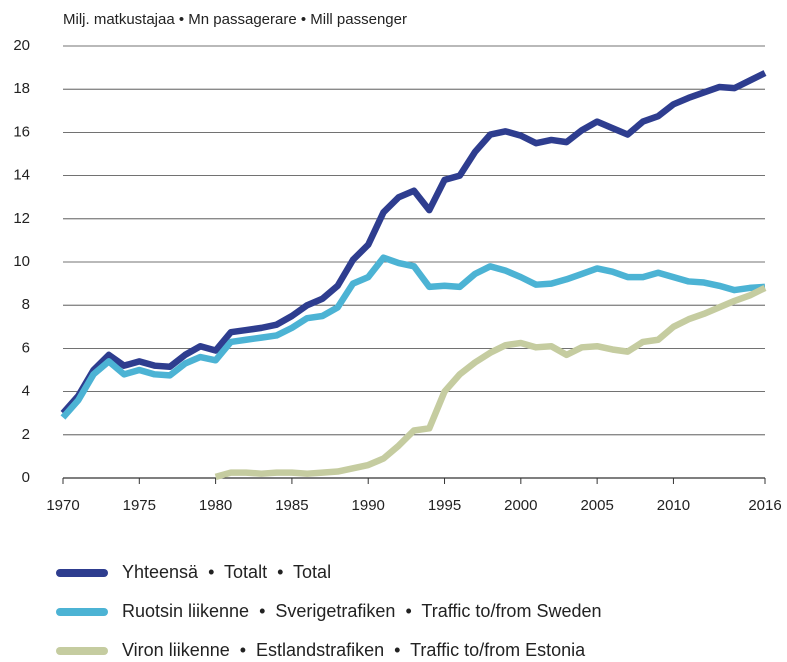  Describe the element at coordinates (26, 477) in the screenshot. I see `y-tick-label: 0` at that location.